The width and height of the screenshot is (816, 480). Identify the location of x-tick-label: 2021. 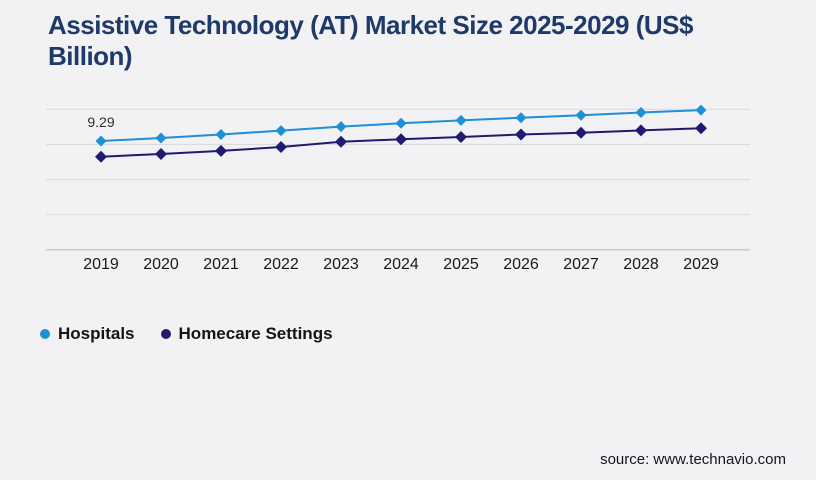
(221, 264).